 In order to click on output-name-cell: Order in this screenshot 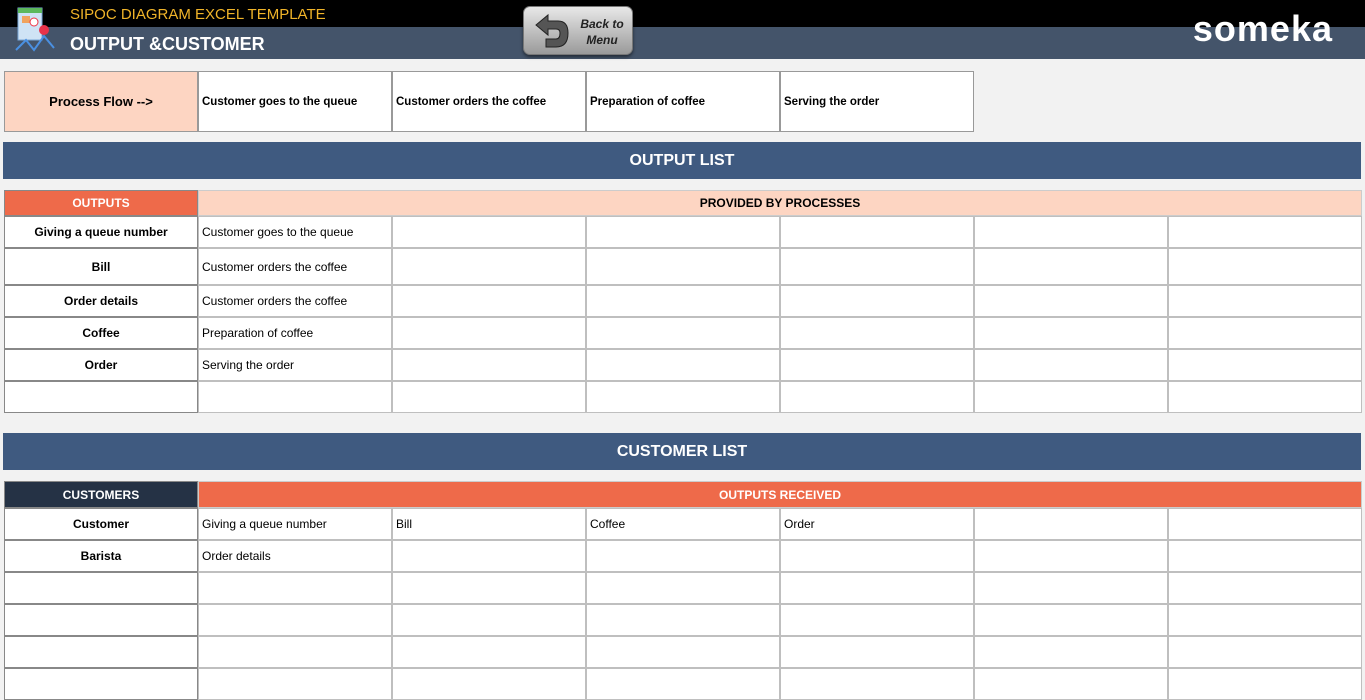, I will do `click(101, 365)`.